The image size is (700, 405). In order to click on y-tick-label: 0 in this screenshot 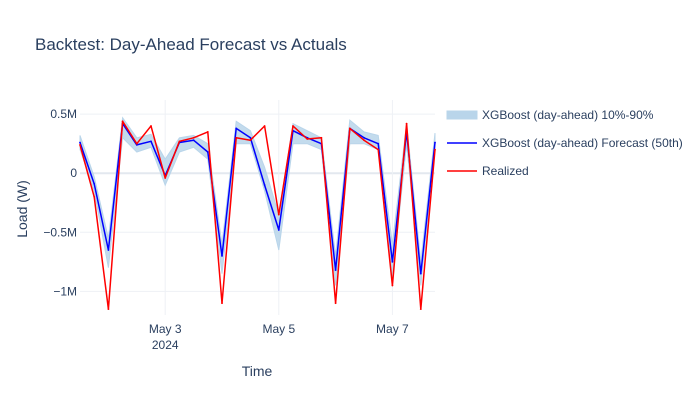, I will do `click(73, 173)`.